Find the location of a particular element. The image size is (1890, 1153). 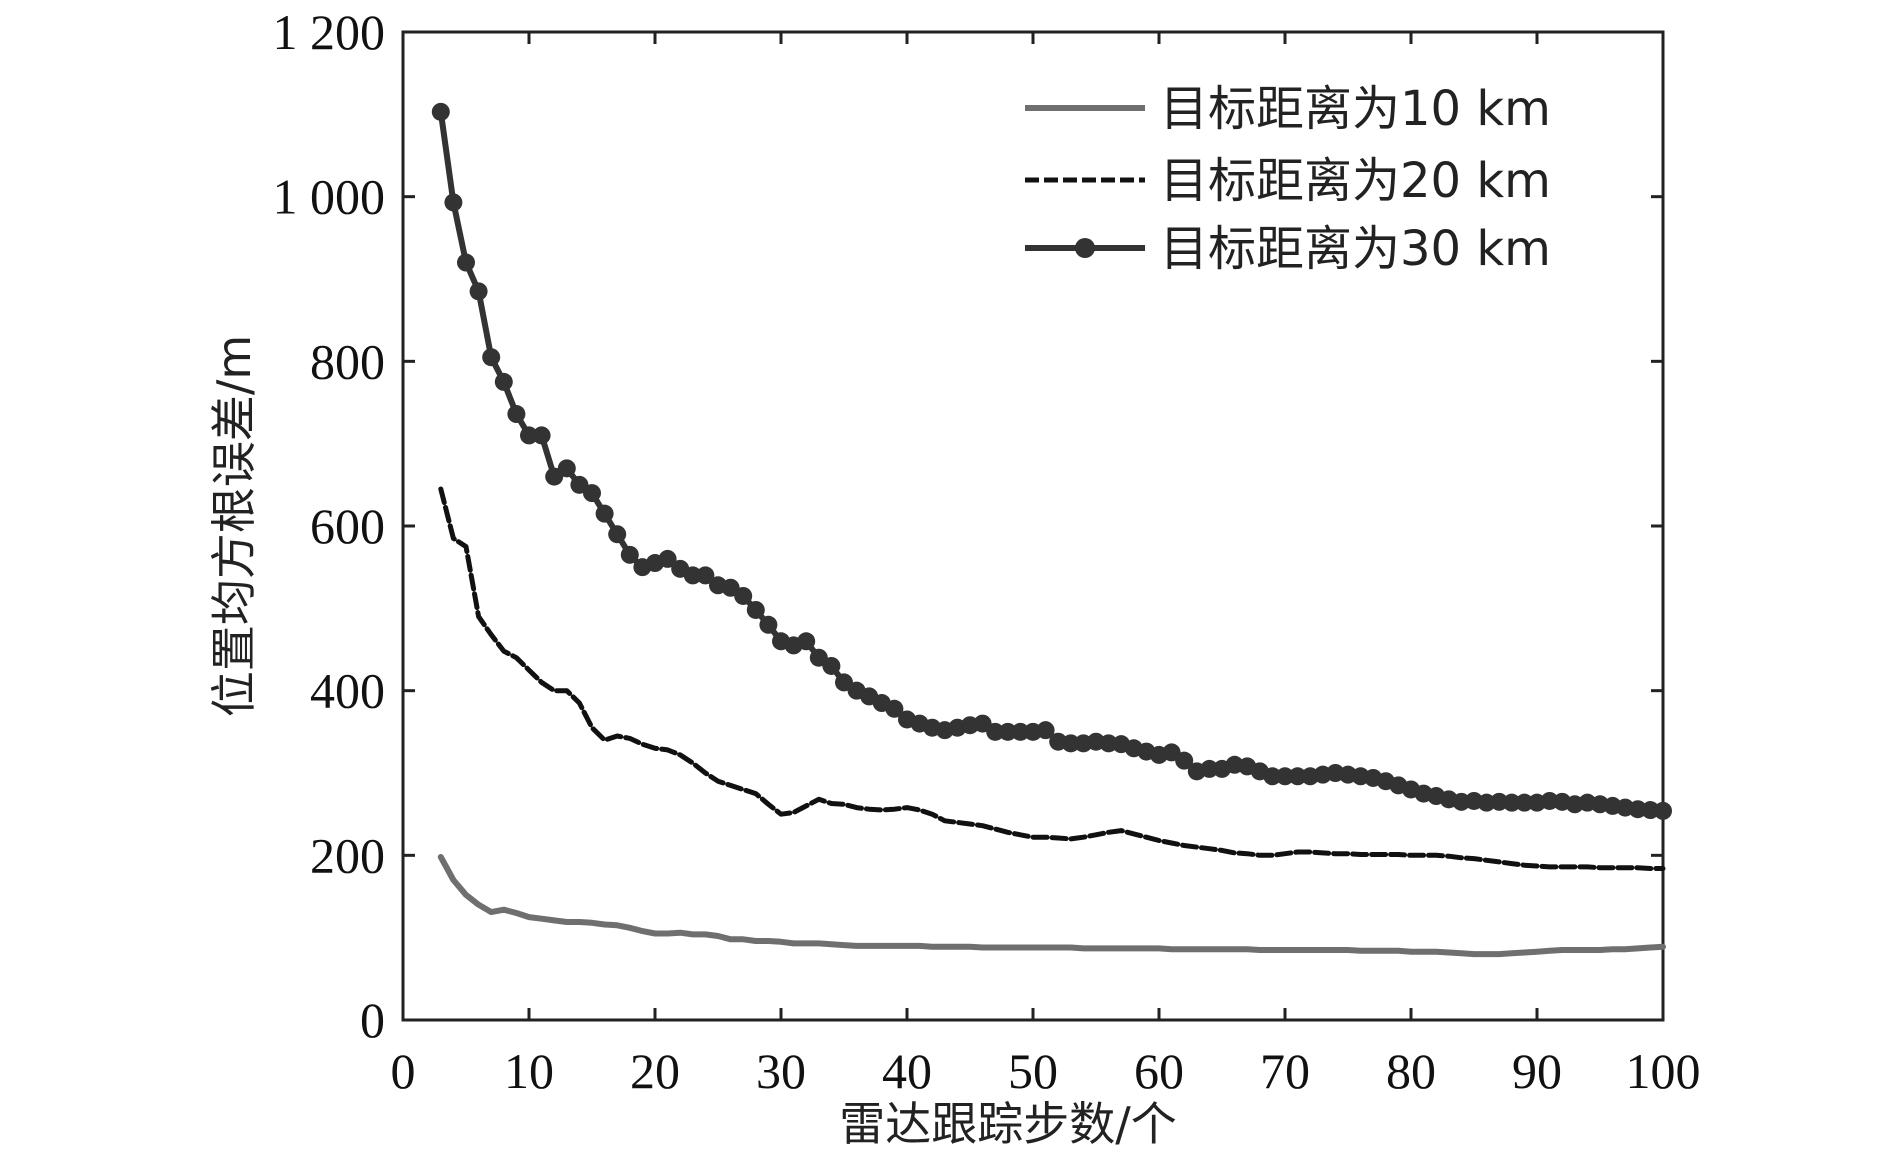

y-tick-label-0: 0 is located at coordinates (372, 1020).